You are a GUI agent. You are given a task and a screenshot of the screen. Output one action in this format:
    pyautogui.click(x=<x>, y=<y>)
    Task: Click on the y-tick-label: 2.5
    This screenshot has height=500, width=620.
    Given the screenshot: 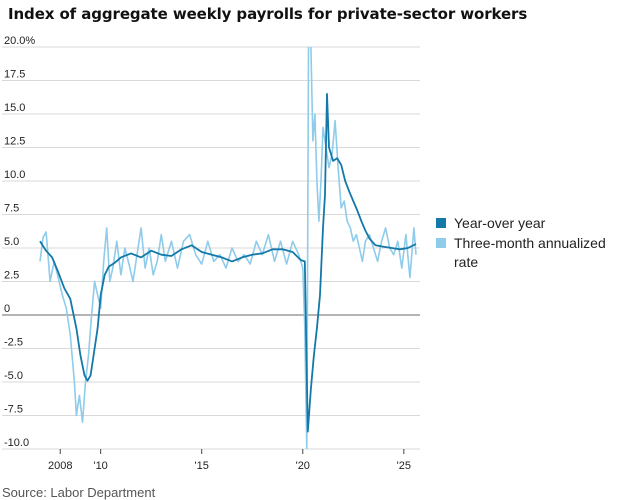 What is the action you would take?
    pyautogui.click(x=11, y=276)
    